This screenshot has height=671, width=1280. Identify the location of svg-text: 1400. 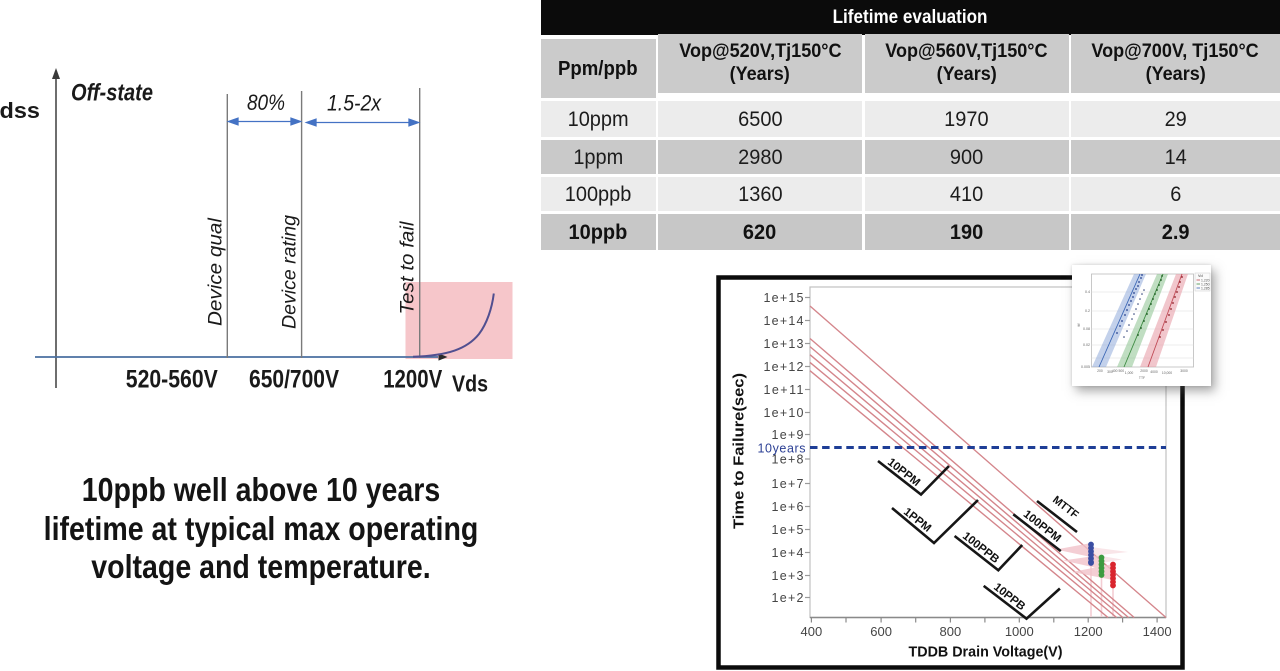
(1157, 631).